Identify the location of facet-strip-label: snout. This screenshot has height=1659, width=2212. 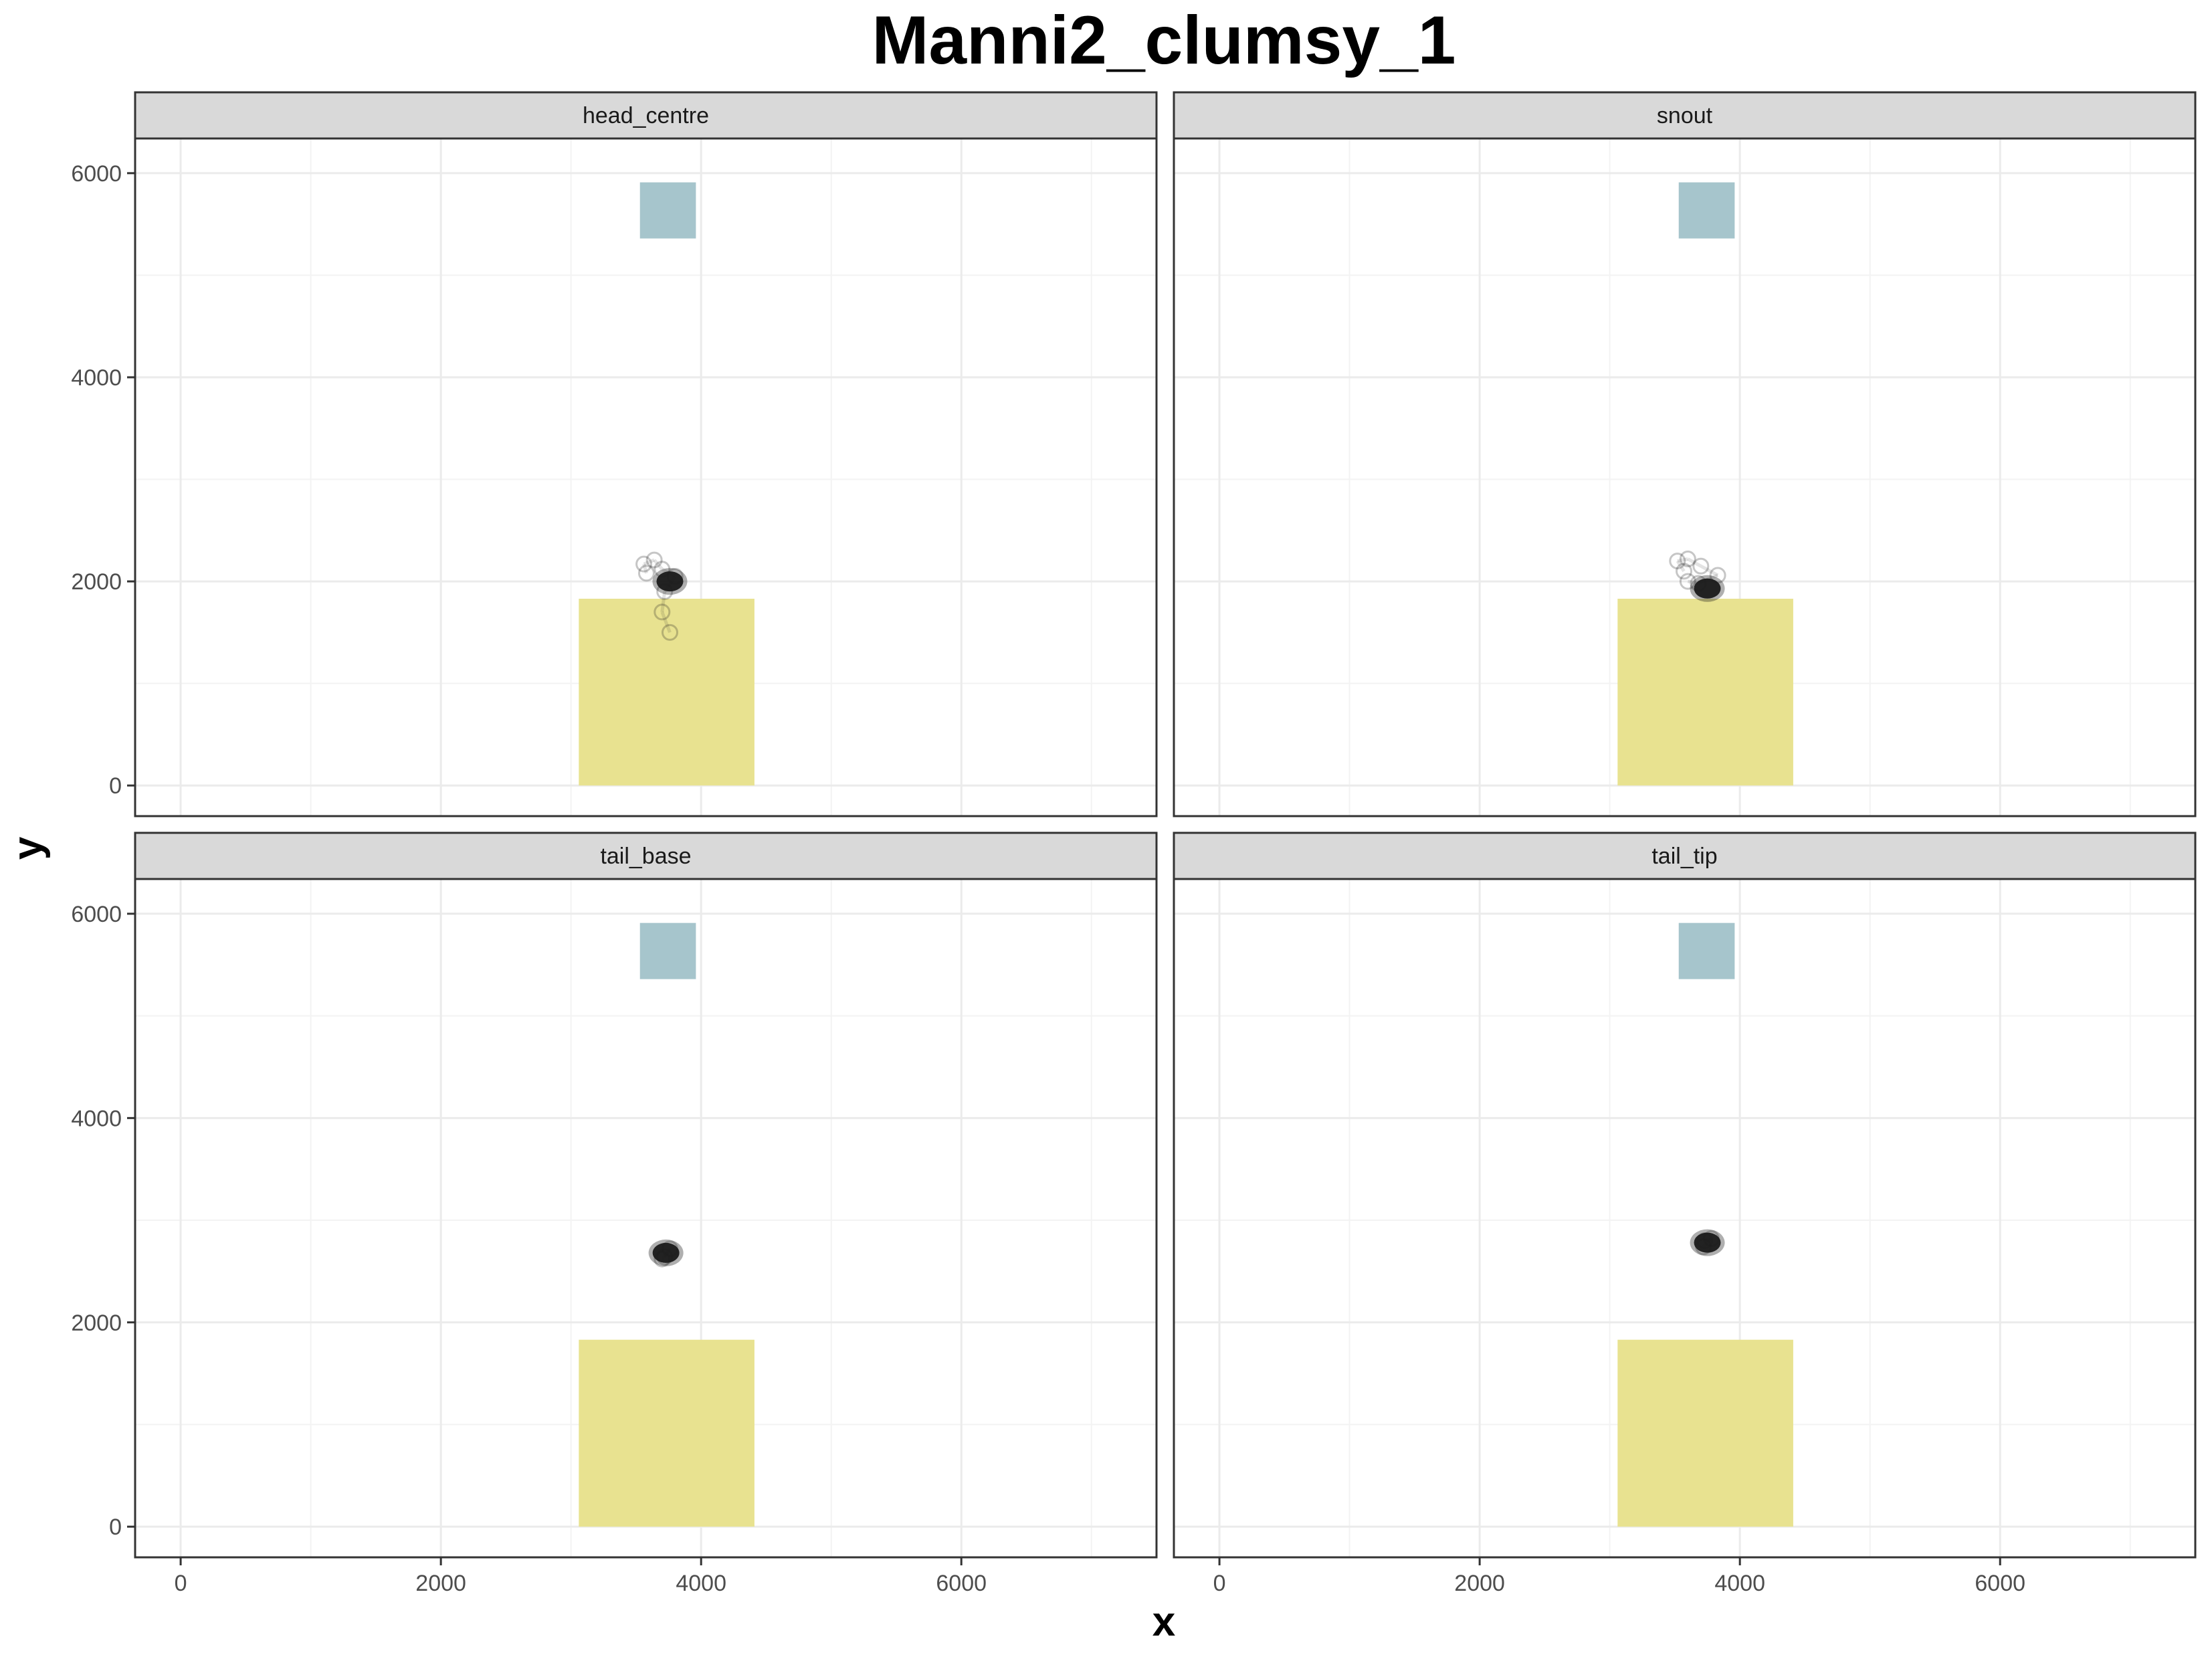
(1685, 115).